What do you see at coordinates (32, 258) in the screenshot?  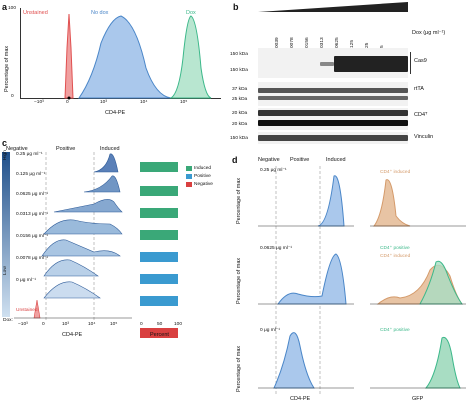 I see `dose-6: 0.0078 μg ml⁻¹` at bounding box center [32, 258].